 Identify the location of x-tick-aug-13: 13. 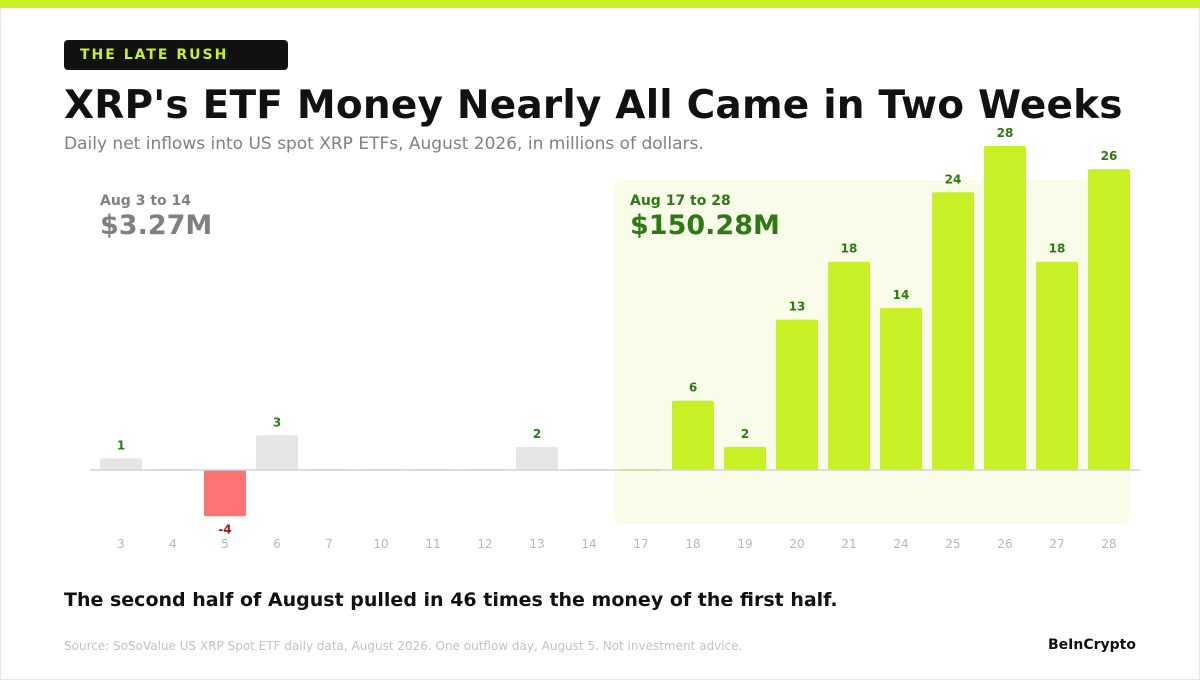
(536, 544).